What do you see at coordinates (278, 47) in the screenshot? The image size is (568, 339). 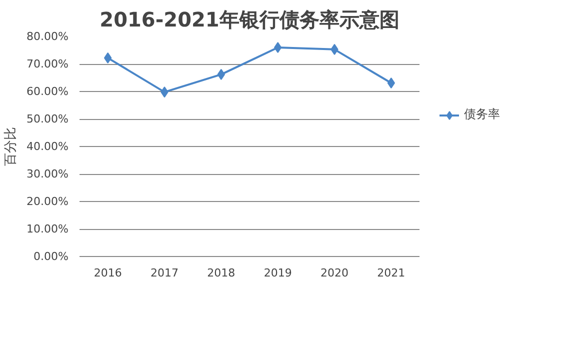 I see `point` at bounding box center [278, 47].